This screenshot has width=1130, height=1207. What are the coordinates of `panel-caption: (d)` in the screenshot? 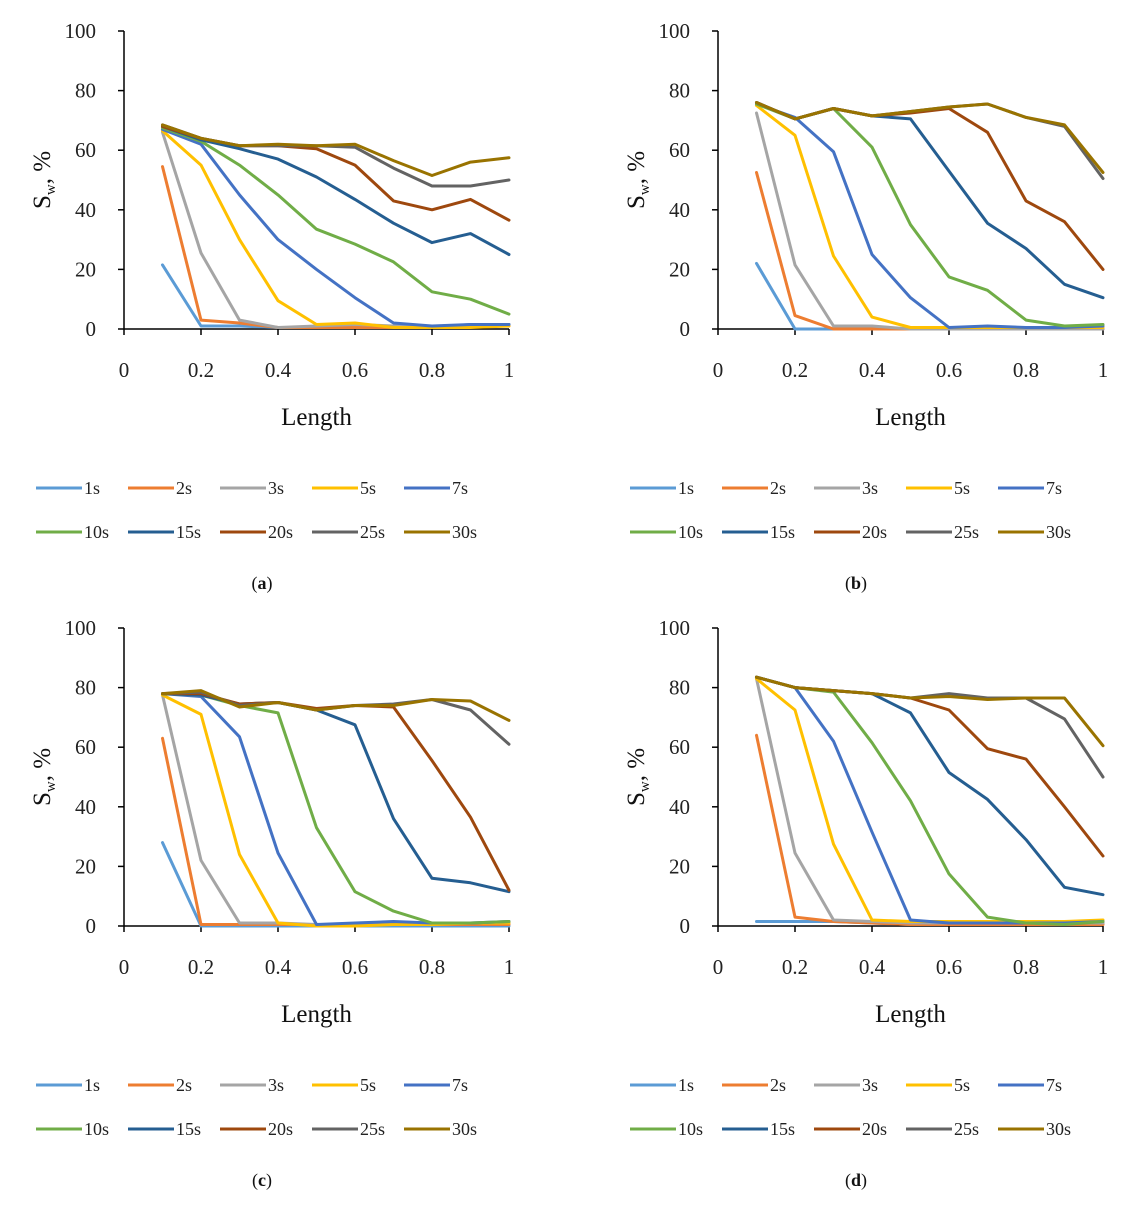 It's located at (856, 1180).